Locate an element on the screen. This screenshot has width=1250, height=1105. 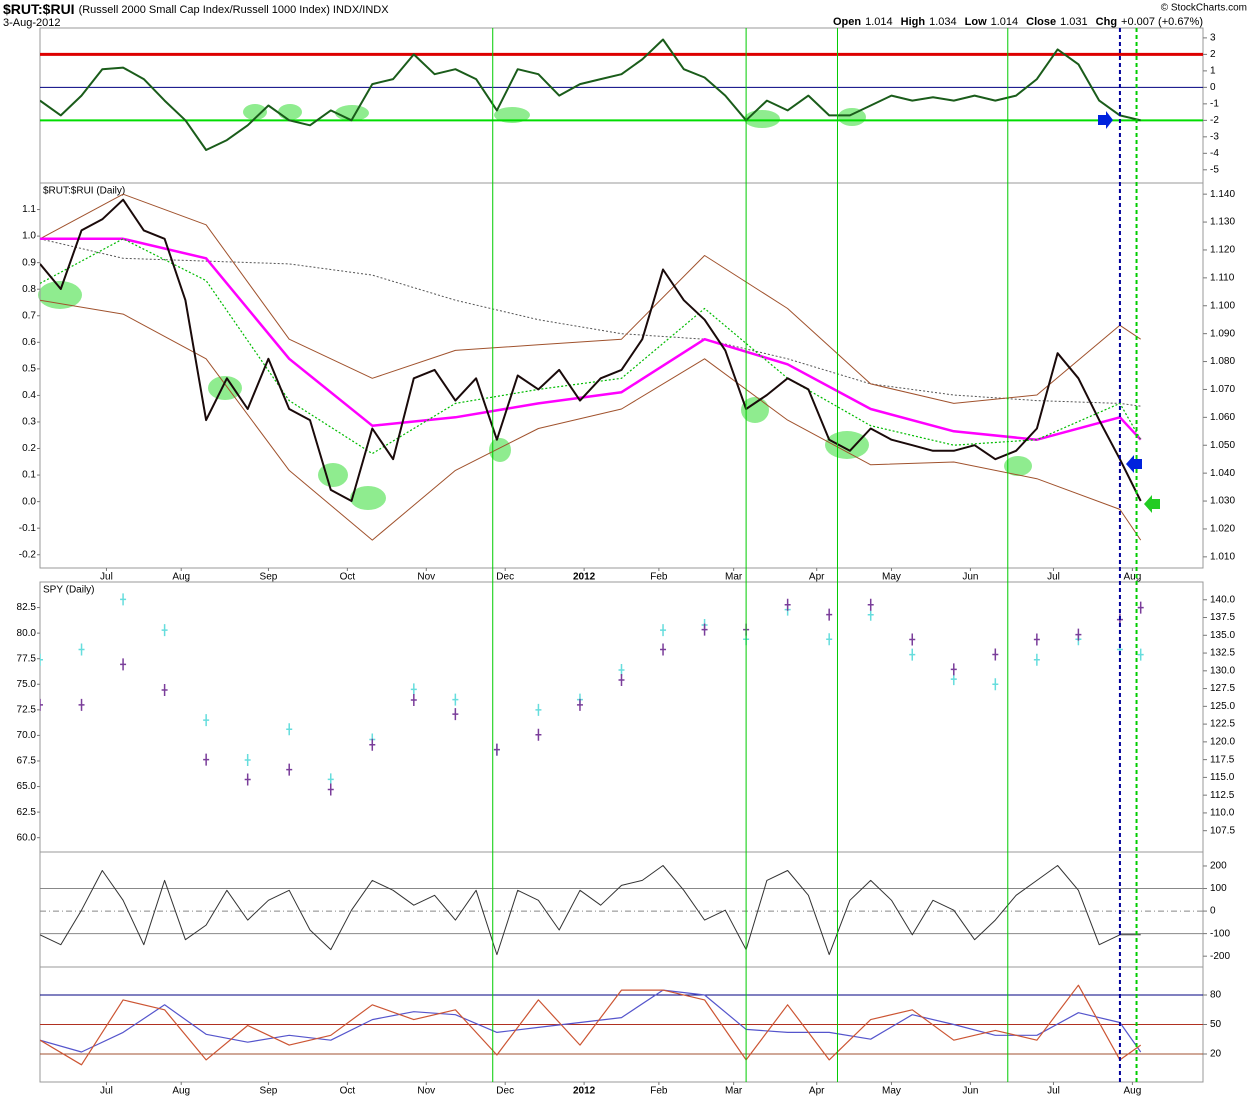
y-tick-label: 140.0 is located at coordinates (1222, 599).